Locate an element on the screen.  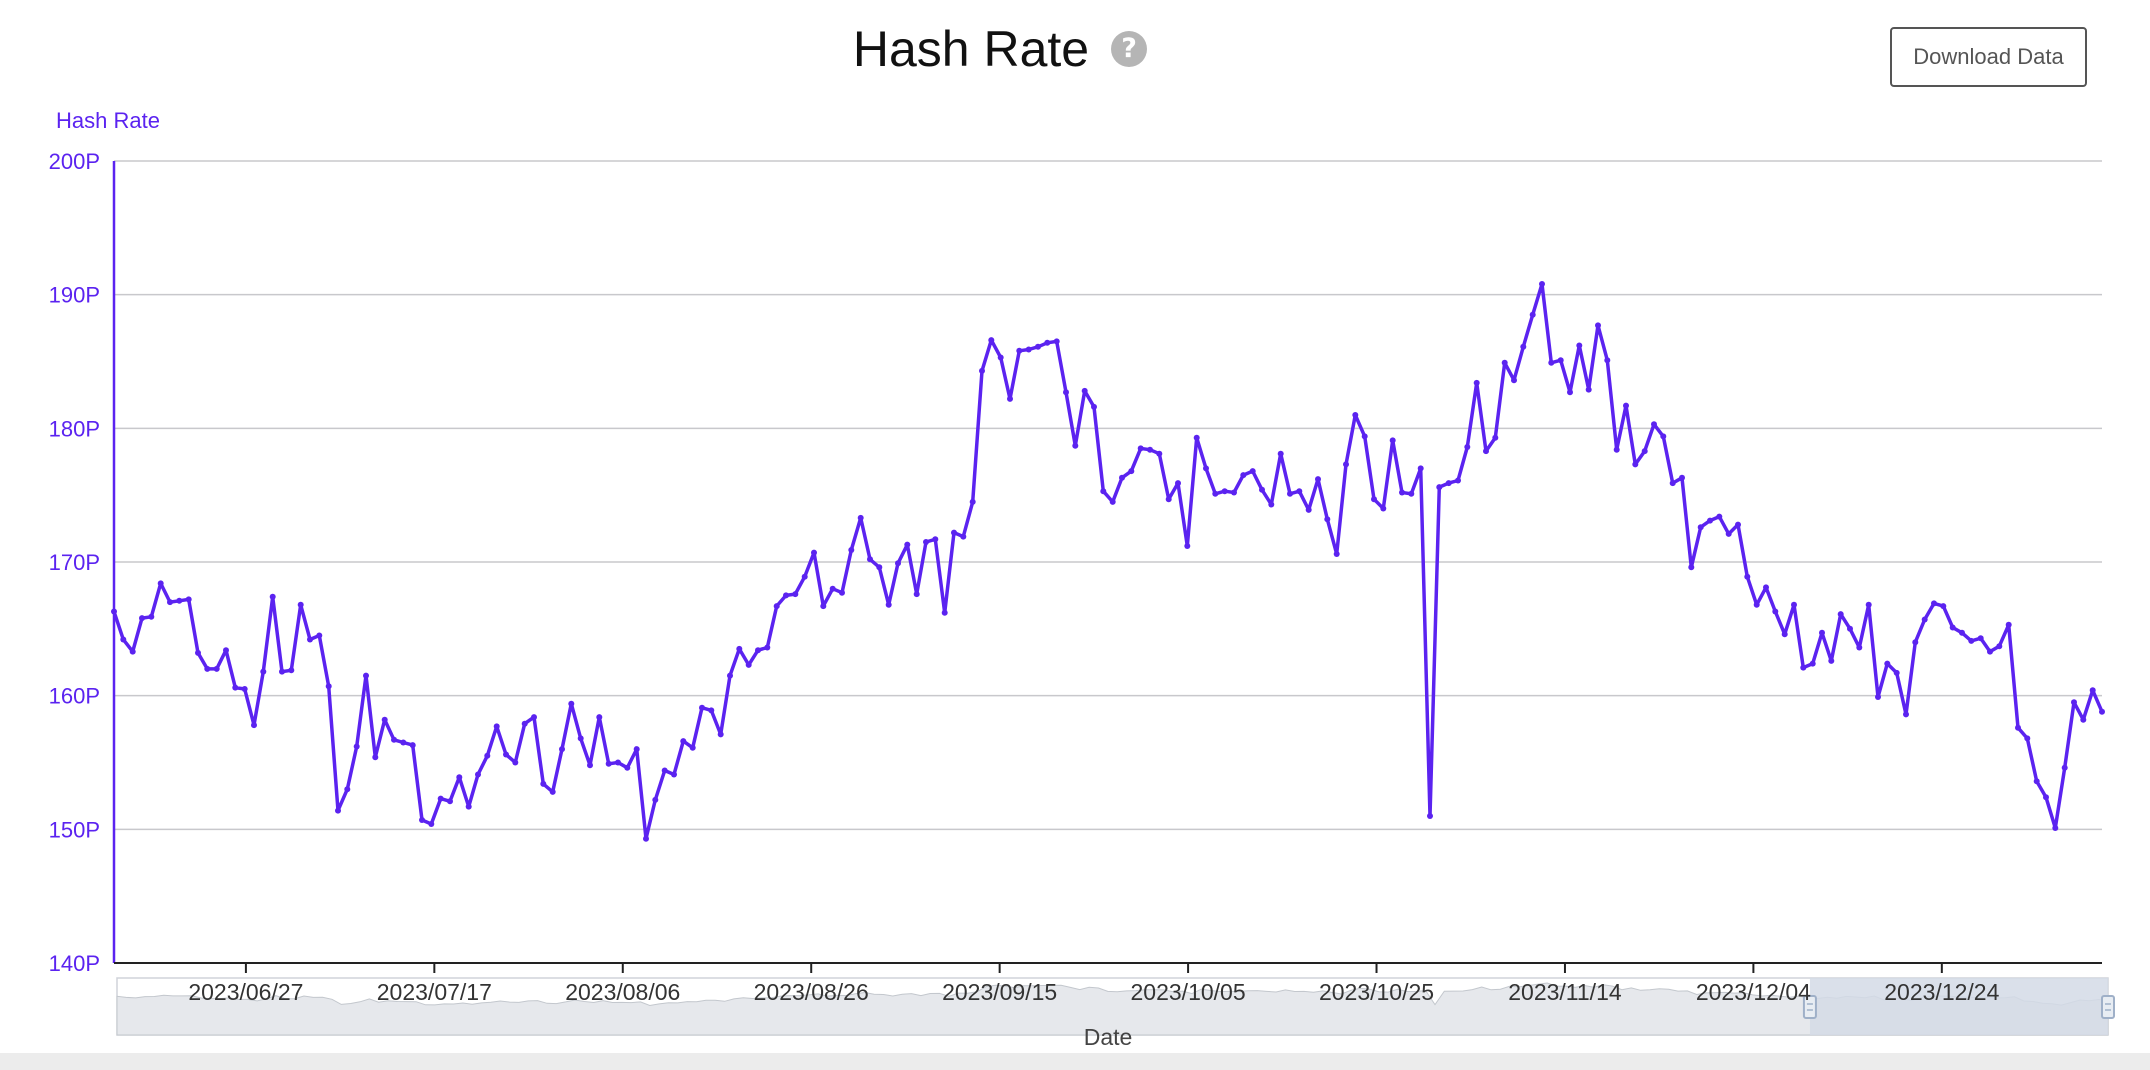
x-tick-label: 2023/12/24 is located at coordinates (1941, 992).